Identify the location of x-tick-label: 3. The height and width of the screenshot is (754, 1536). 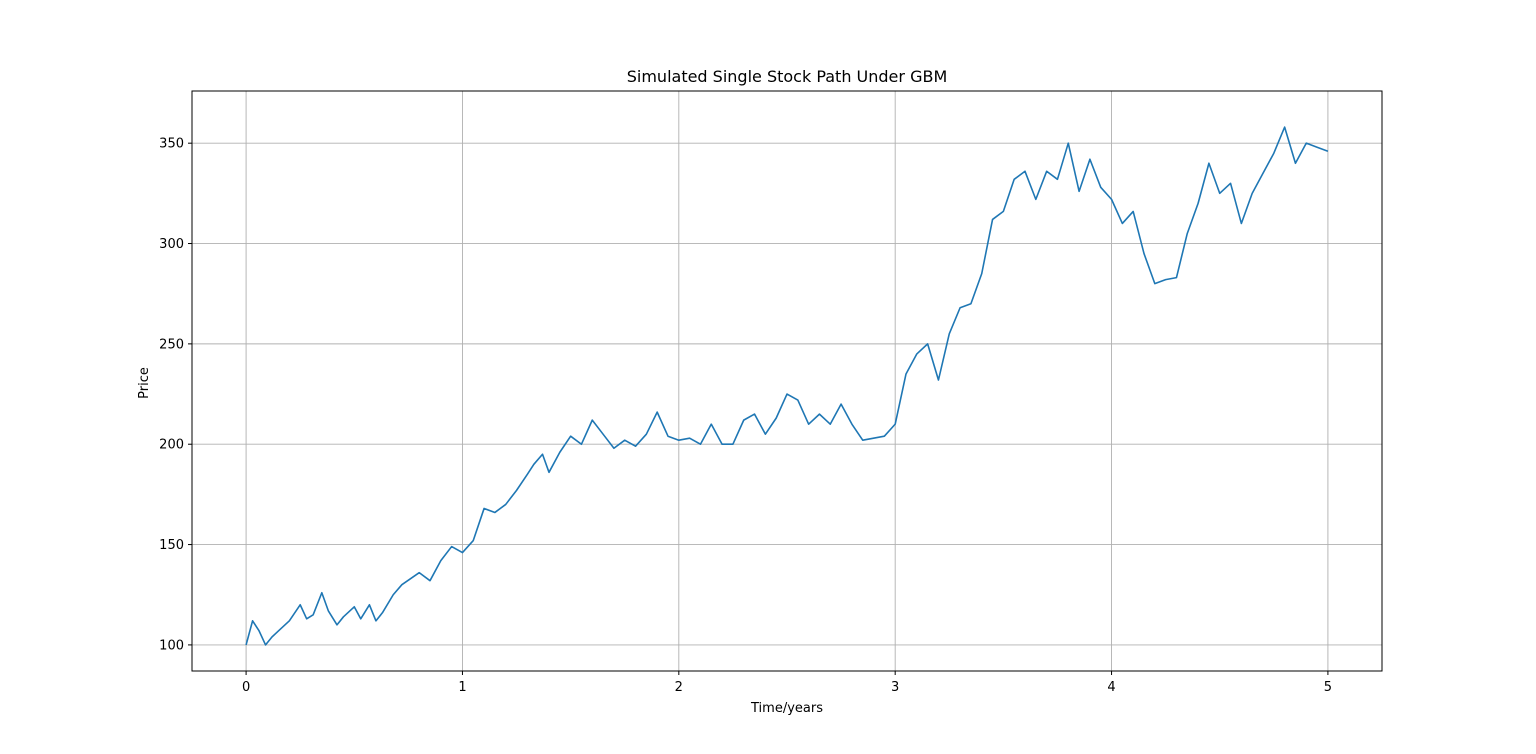
(895, 687).